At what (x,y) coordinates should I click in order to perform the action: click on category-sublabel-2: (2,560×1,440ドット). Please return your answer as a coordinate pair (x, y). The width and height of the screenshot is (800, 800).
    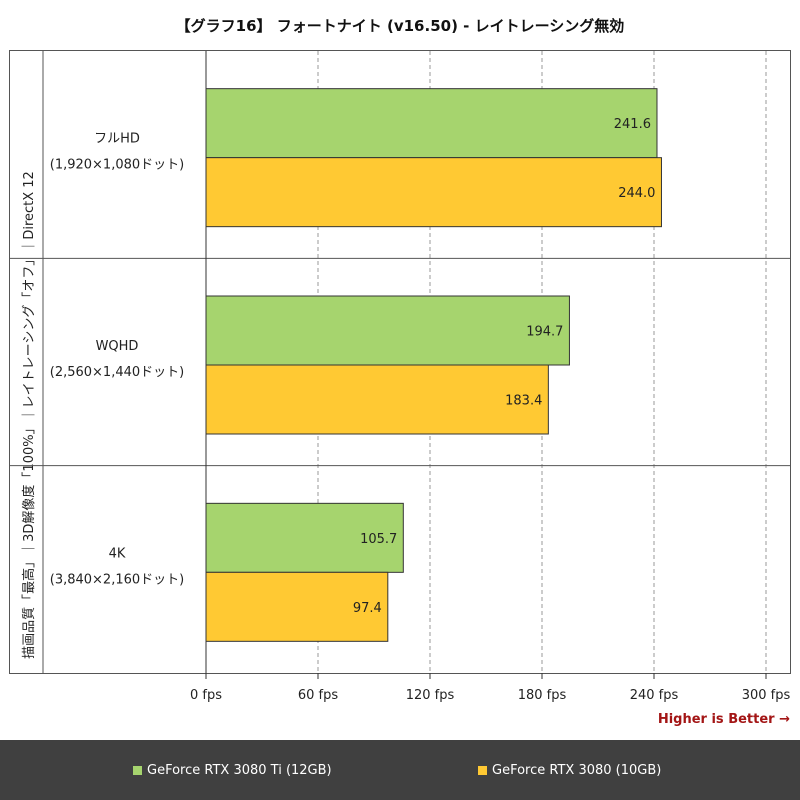
    Looking at the image, I should click on (117, 372).